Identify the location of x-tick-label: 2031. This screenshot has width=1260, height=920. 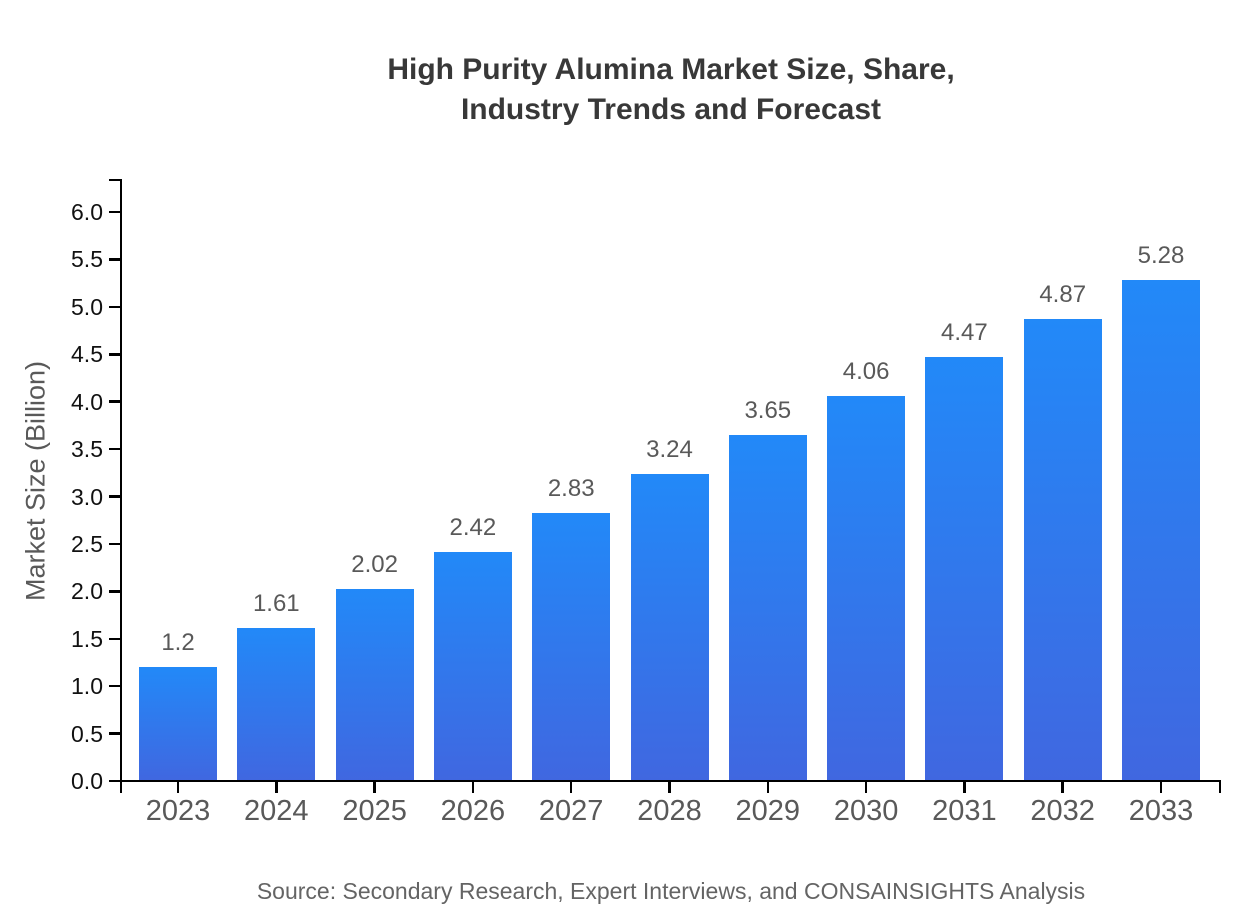
(964, 811).